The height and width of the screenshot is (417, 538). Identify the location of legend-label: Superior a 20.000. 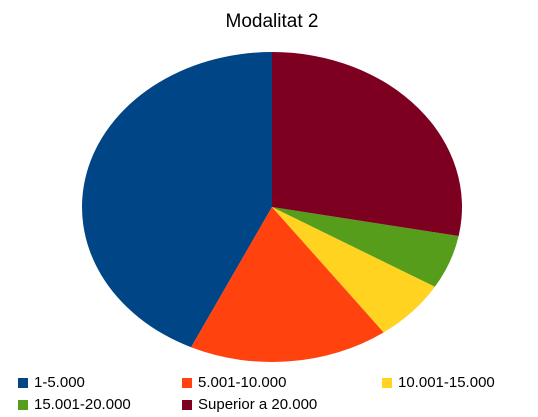
(257, 404).